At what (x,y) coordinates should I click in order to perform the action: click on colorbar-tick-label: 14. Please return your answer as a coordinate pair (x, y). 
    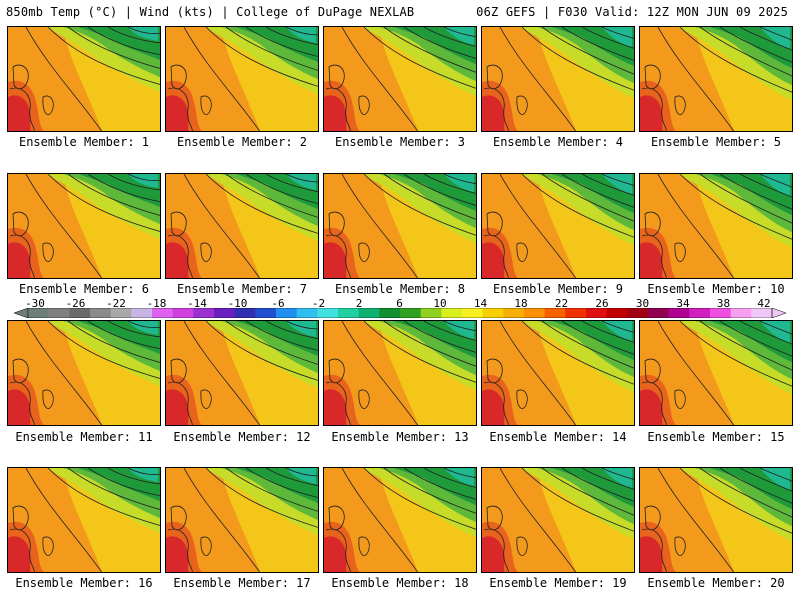
    Looking at the image, I should click on (480, 303).